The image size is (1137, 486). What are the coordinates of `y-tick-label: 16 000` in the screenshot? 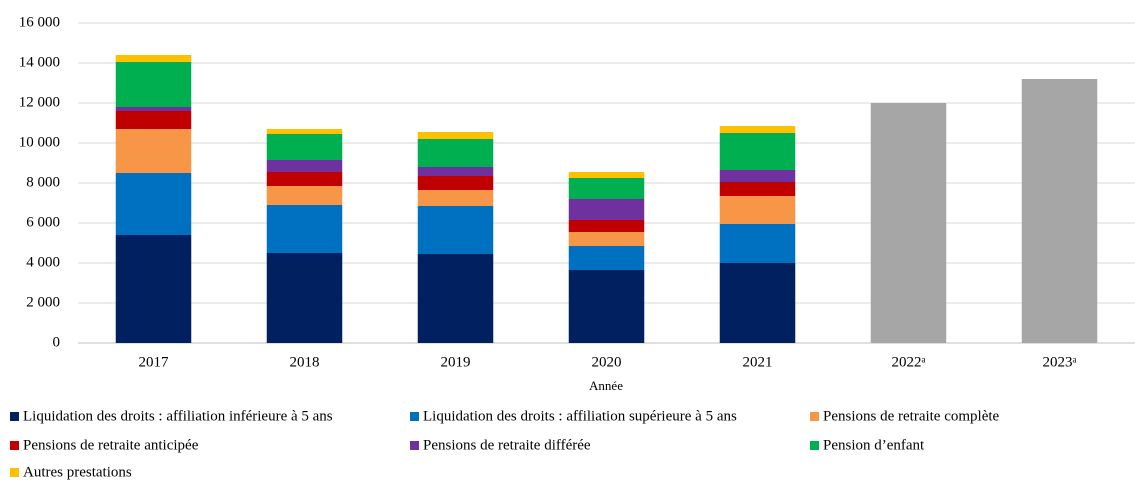 It's located at (39, 22).